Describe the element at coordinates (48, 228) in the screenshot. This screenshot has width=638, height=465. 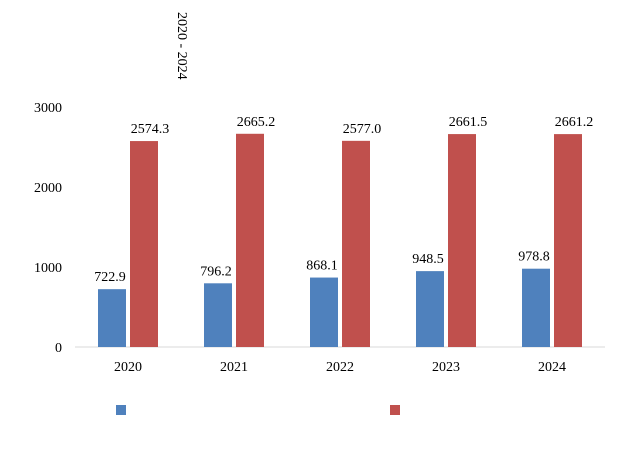
I see `y-axis: 0 1000 2000 3000` at that location.